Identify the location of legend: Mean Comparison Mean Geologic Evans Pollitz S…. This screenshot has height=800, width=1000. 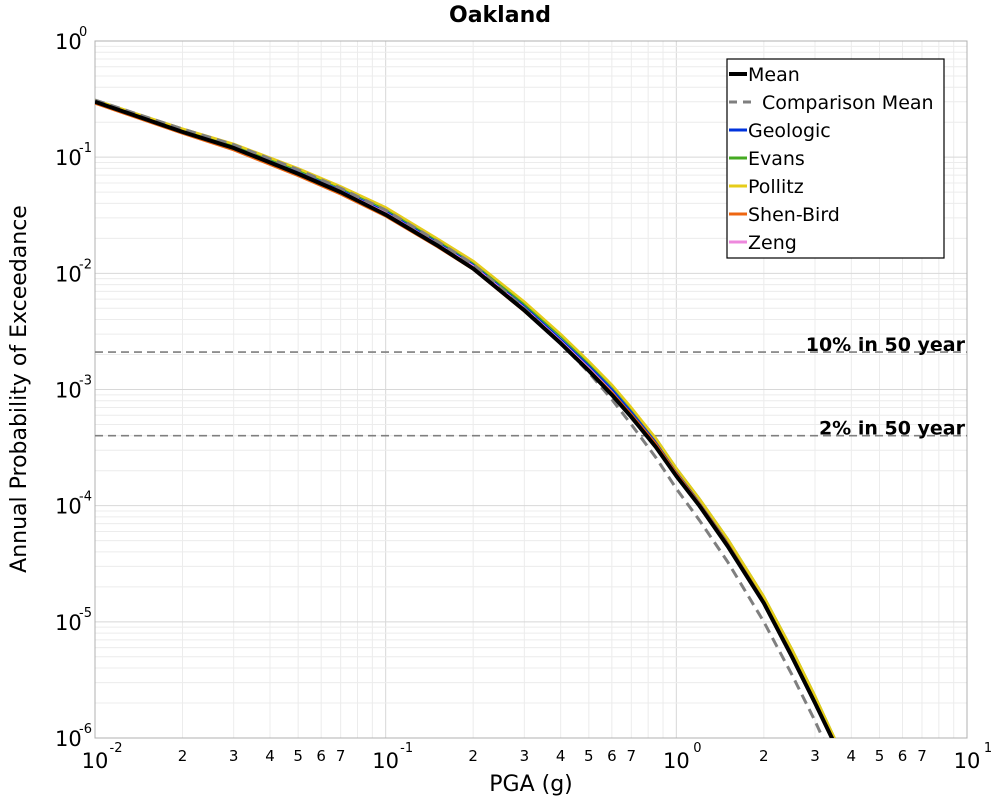
(835, 158).